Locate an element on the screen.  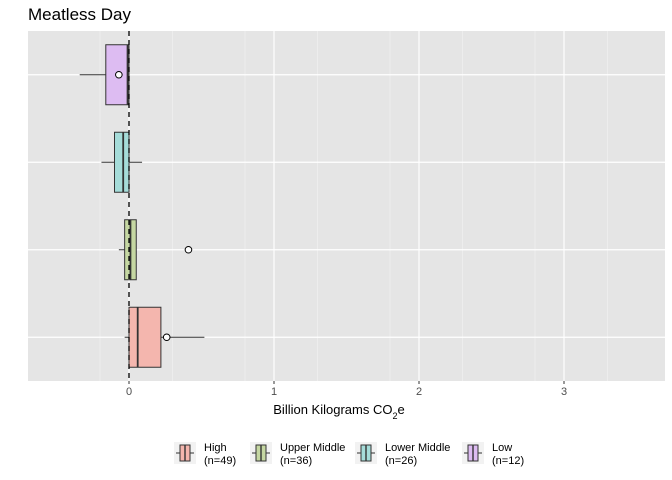
legend-item-low: Low(n=12) is located at coordinates (493, 454).